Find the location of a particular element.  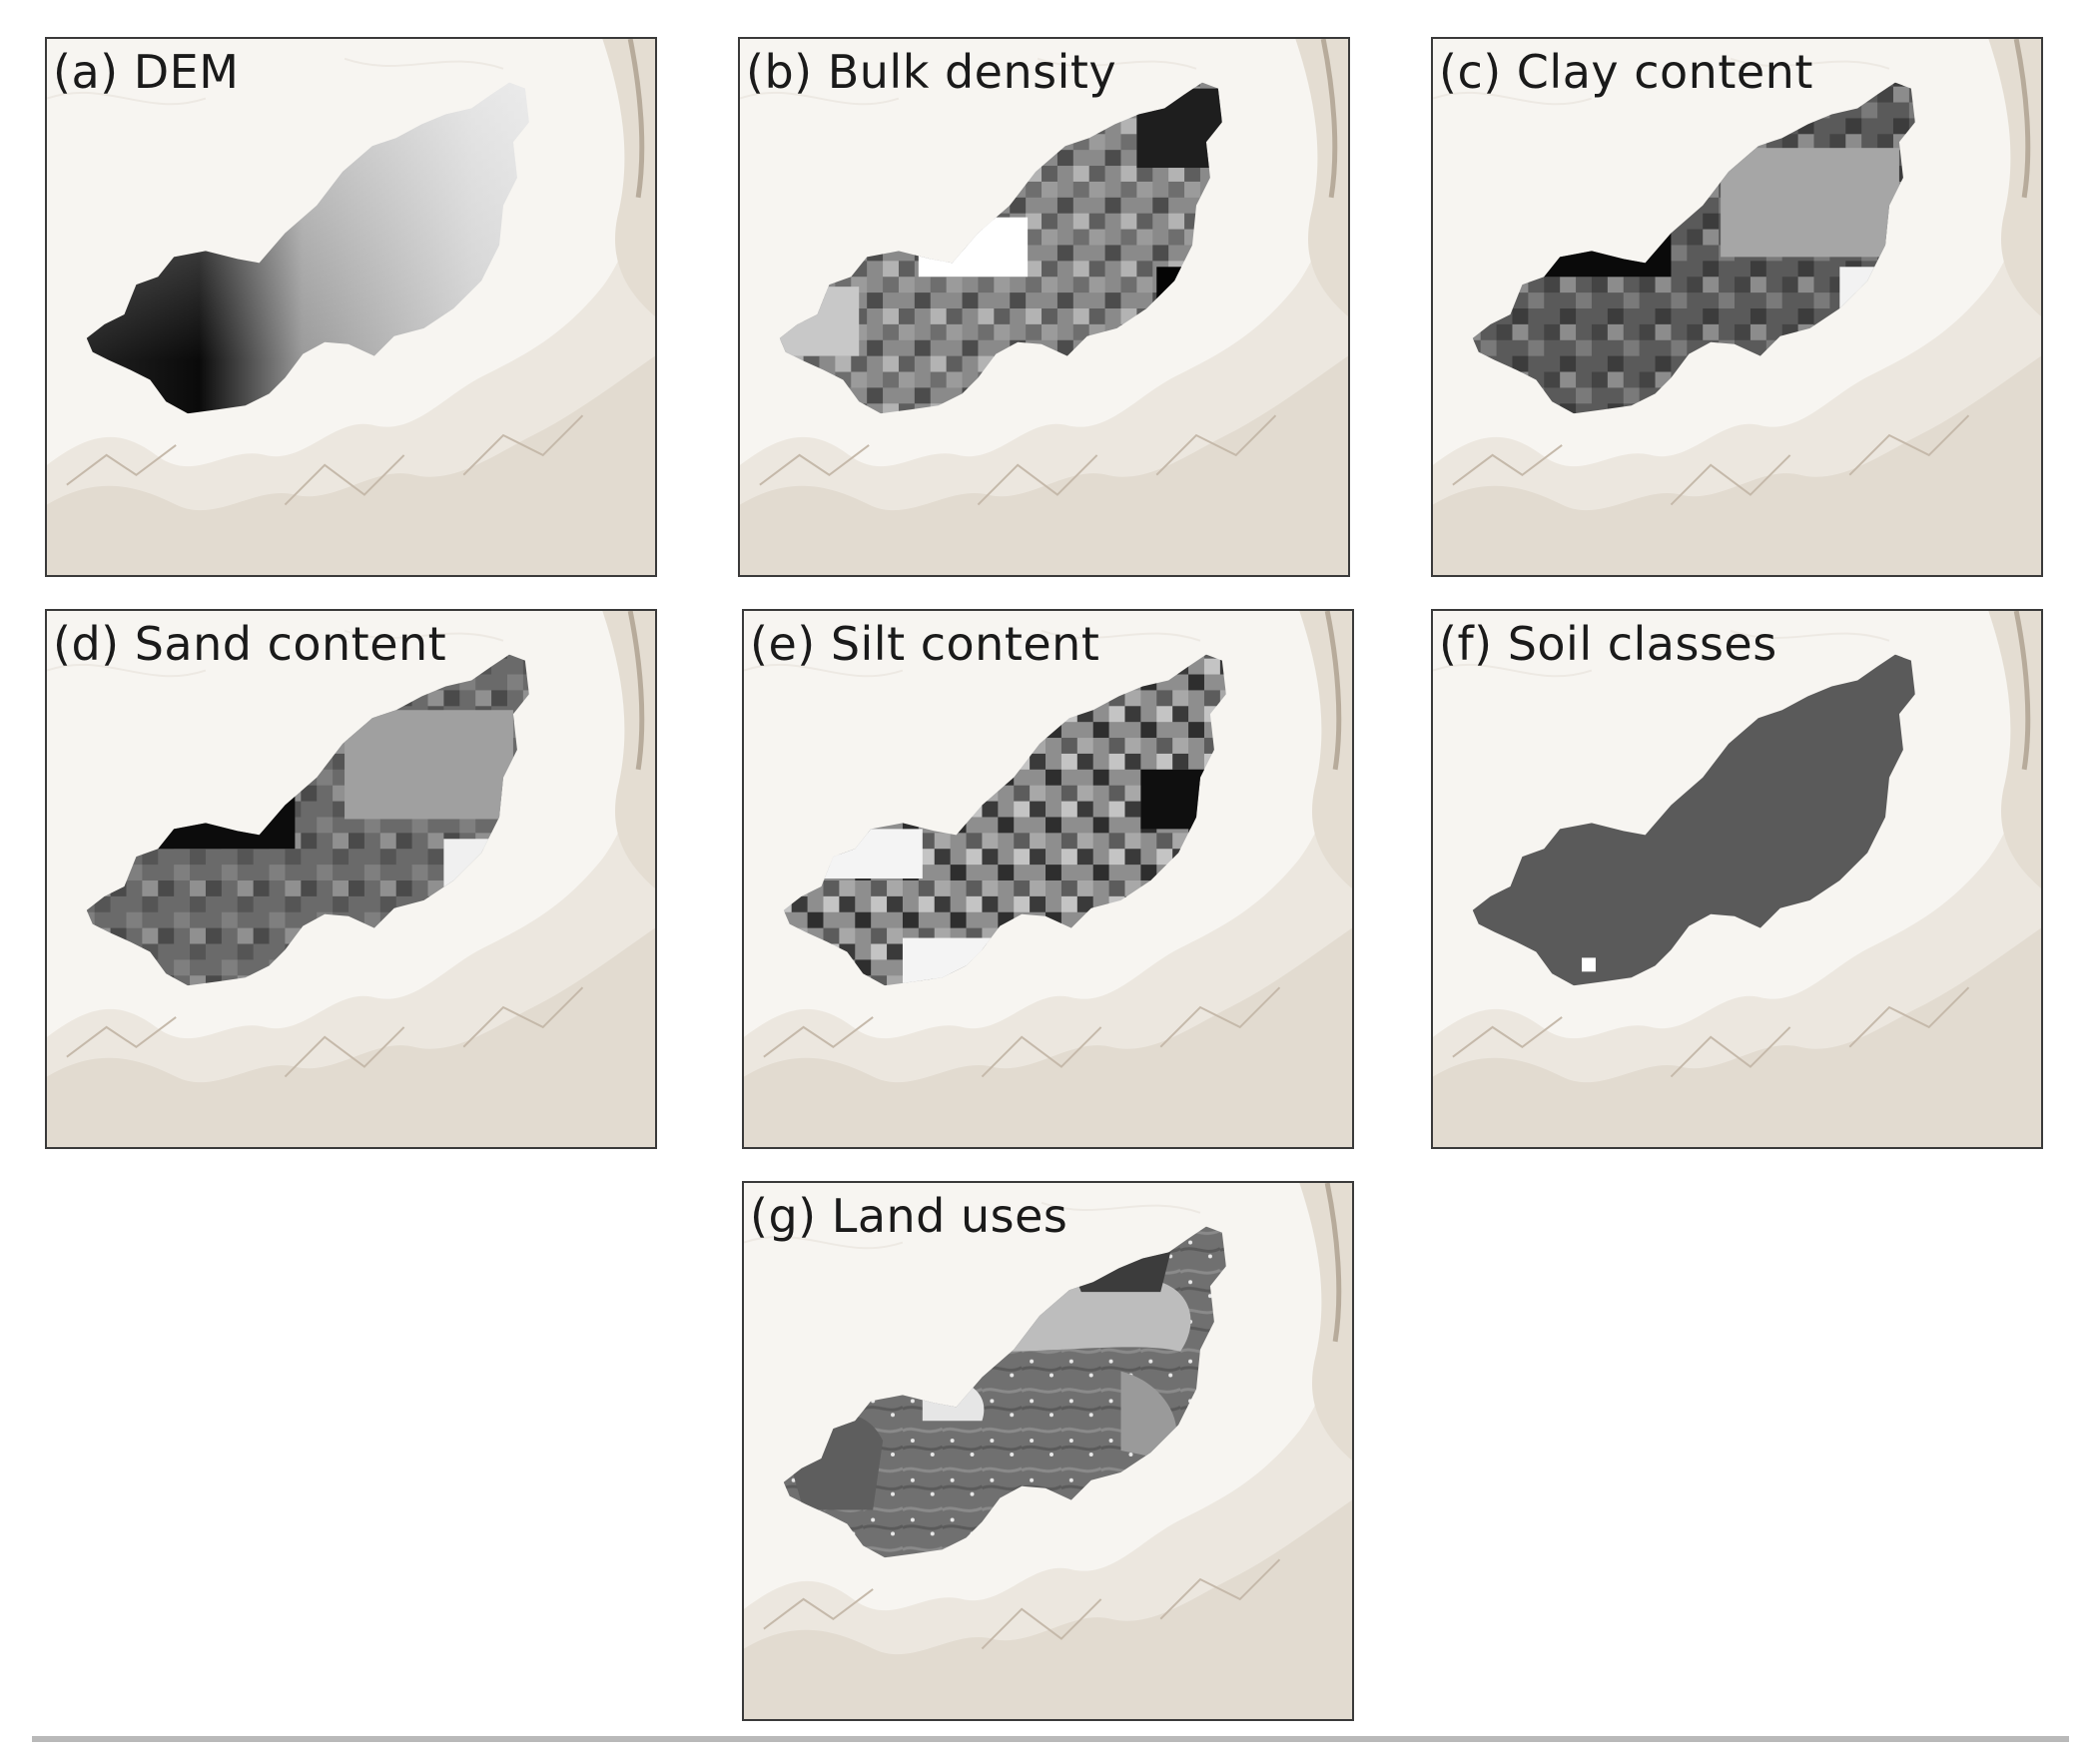

panel-clay-content: (c) Clay content is located at coordinates (1737, 307).